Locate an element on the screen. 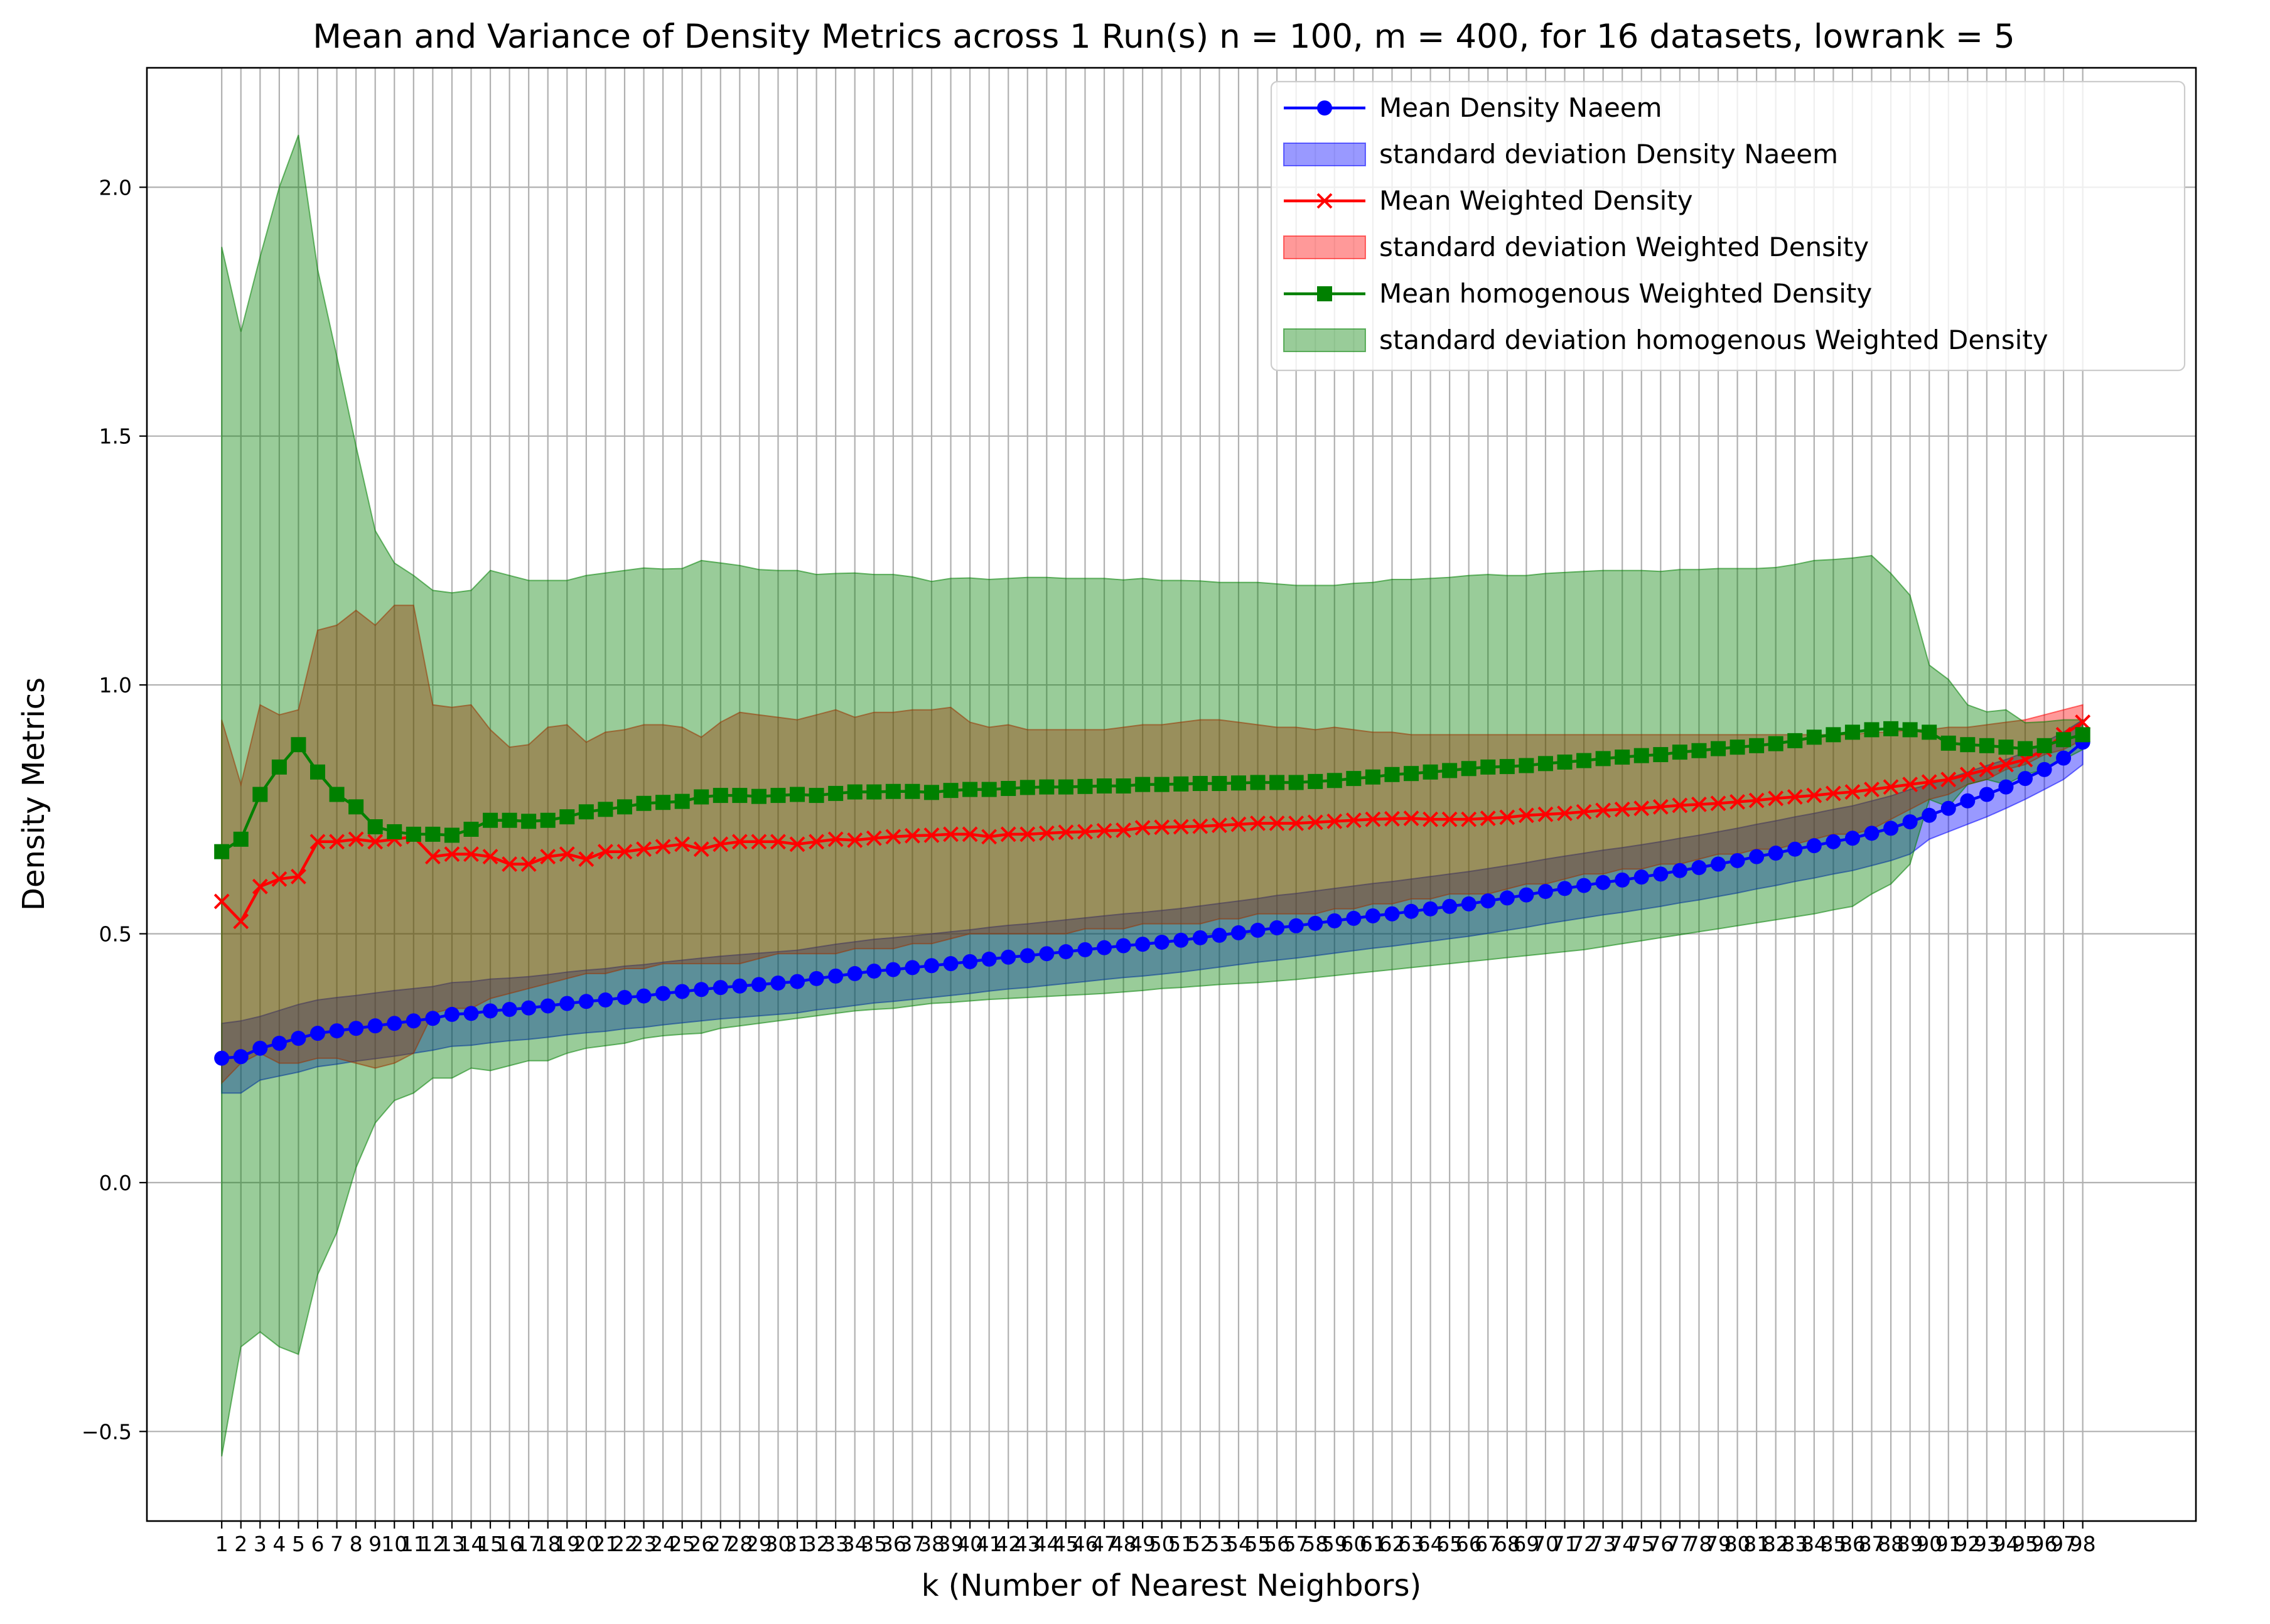  x-tick-label: 68 is located at coordinates (1507, 1544).